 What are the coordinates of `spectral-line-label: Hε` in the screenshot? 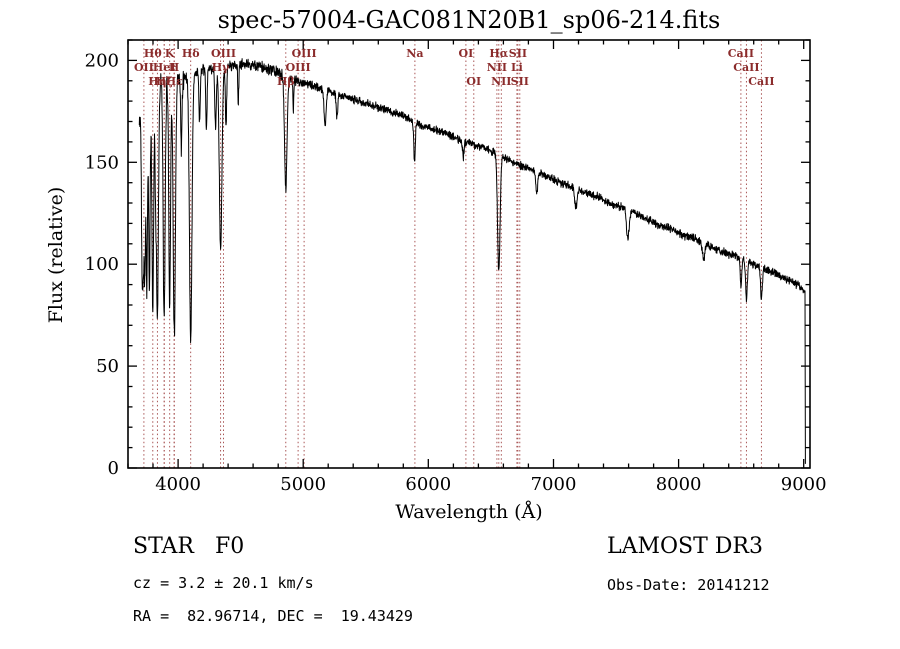 It's located at (174, 81).